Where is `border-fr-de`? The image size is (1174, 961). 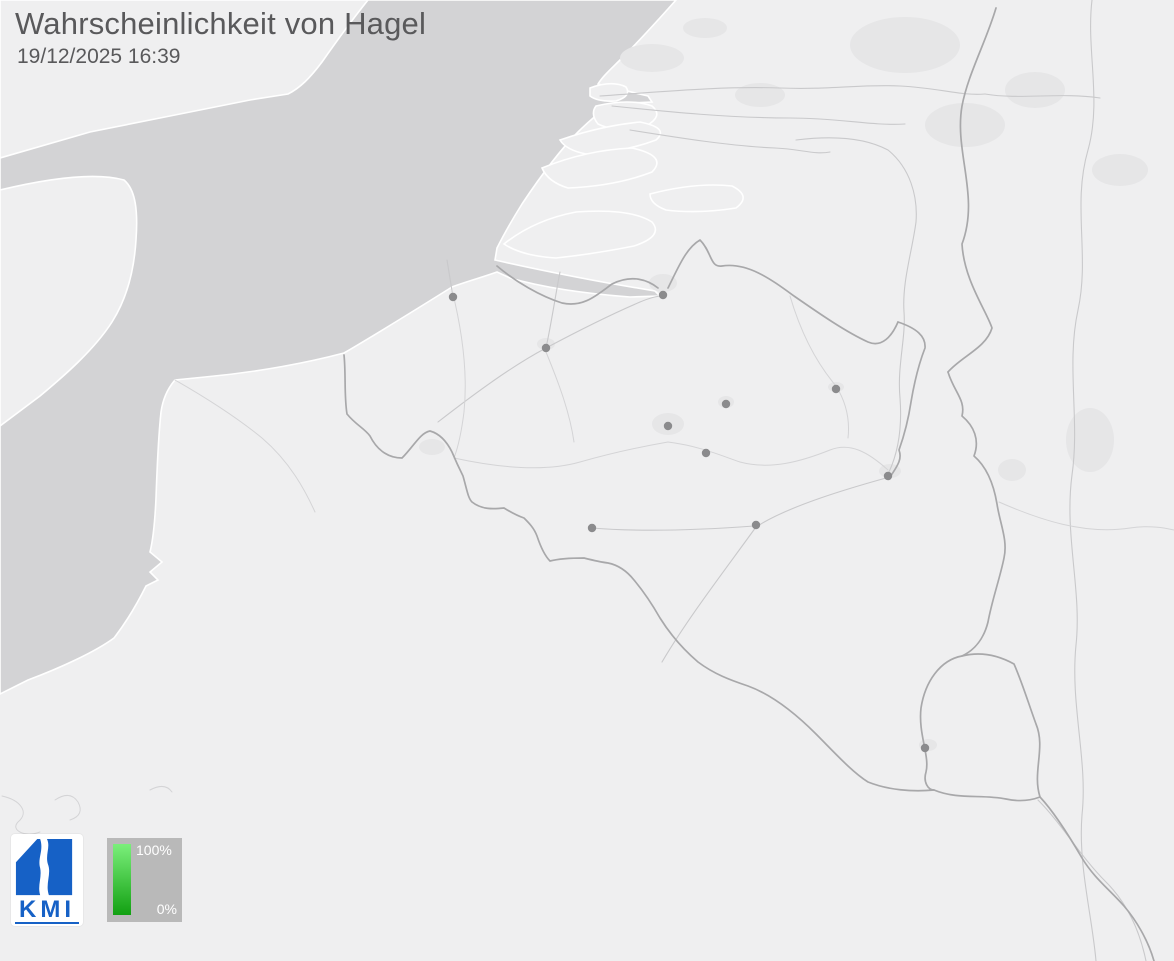
border-fr-de is located at coordinates (1097, 878).